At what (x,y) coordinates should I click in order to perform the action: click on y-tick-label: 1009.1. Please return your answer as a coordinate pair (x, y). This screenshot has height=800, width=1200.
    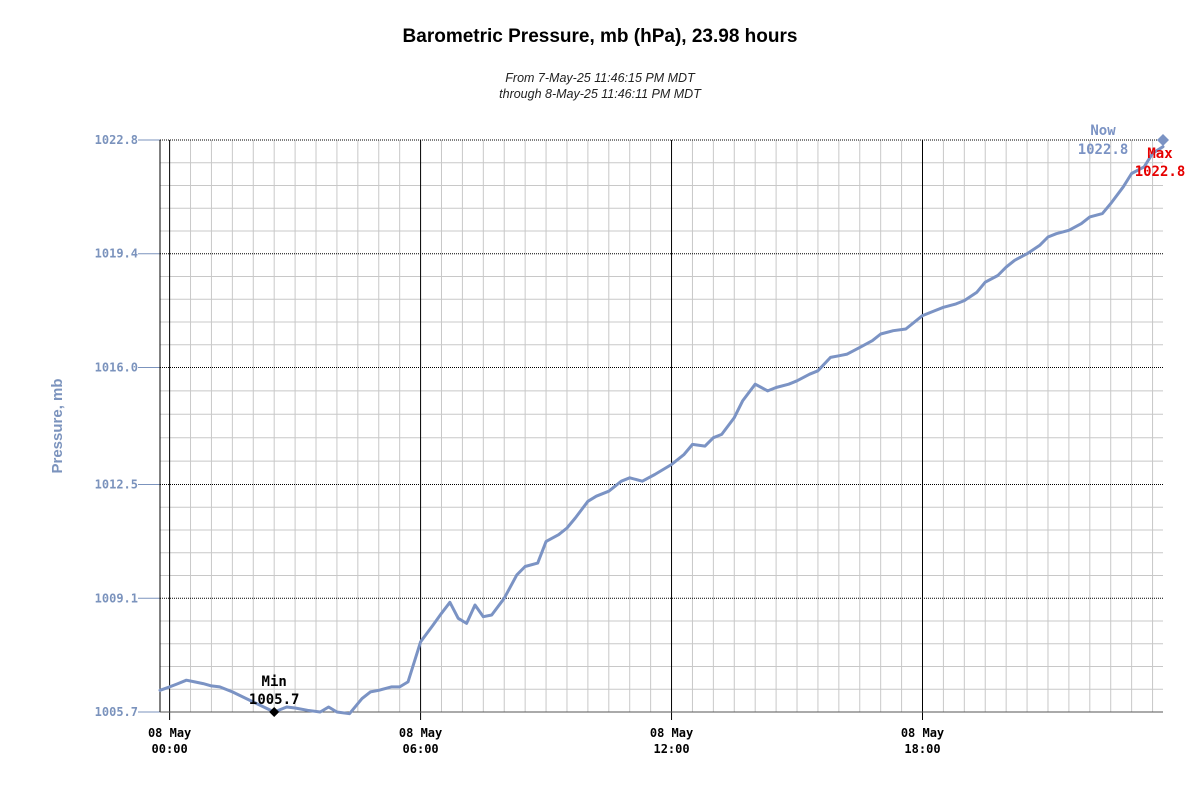
    Looking at the image, I should click on (116, 598).